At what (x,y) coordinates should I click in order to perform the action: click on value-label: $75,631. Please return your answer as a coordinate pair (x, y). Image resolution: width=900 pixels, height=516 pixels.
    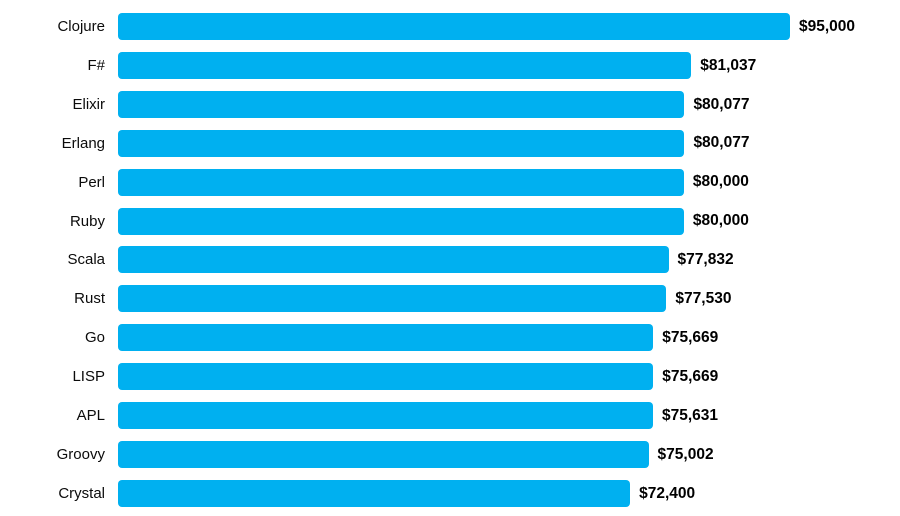
    Looking at the image, I should click on (690, 415).